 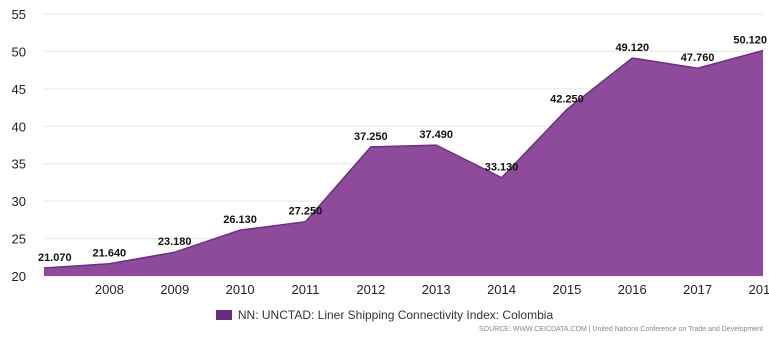 What do you see at coordinates (240, 289) in the screenshot?
I see `x-tick-label: 2010` at bounding box center [240, 289].